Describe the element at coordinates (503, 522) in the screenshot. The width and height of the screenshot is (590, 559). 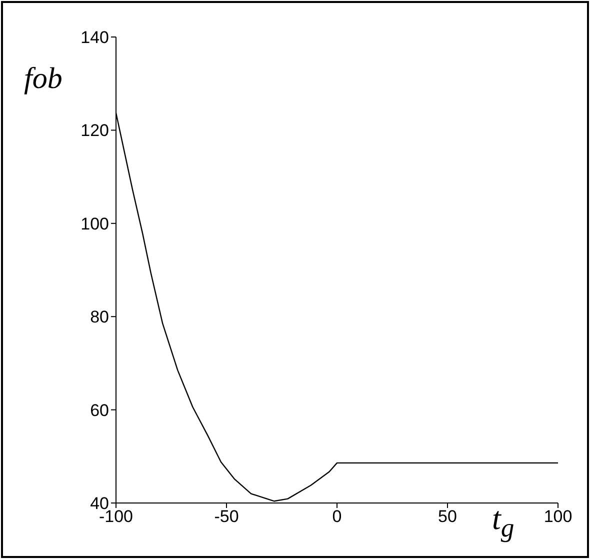
I see `x-axis-title: t$_{g}$` at that location.